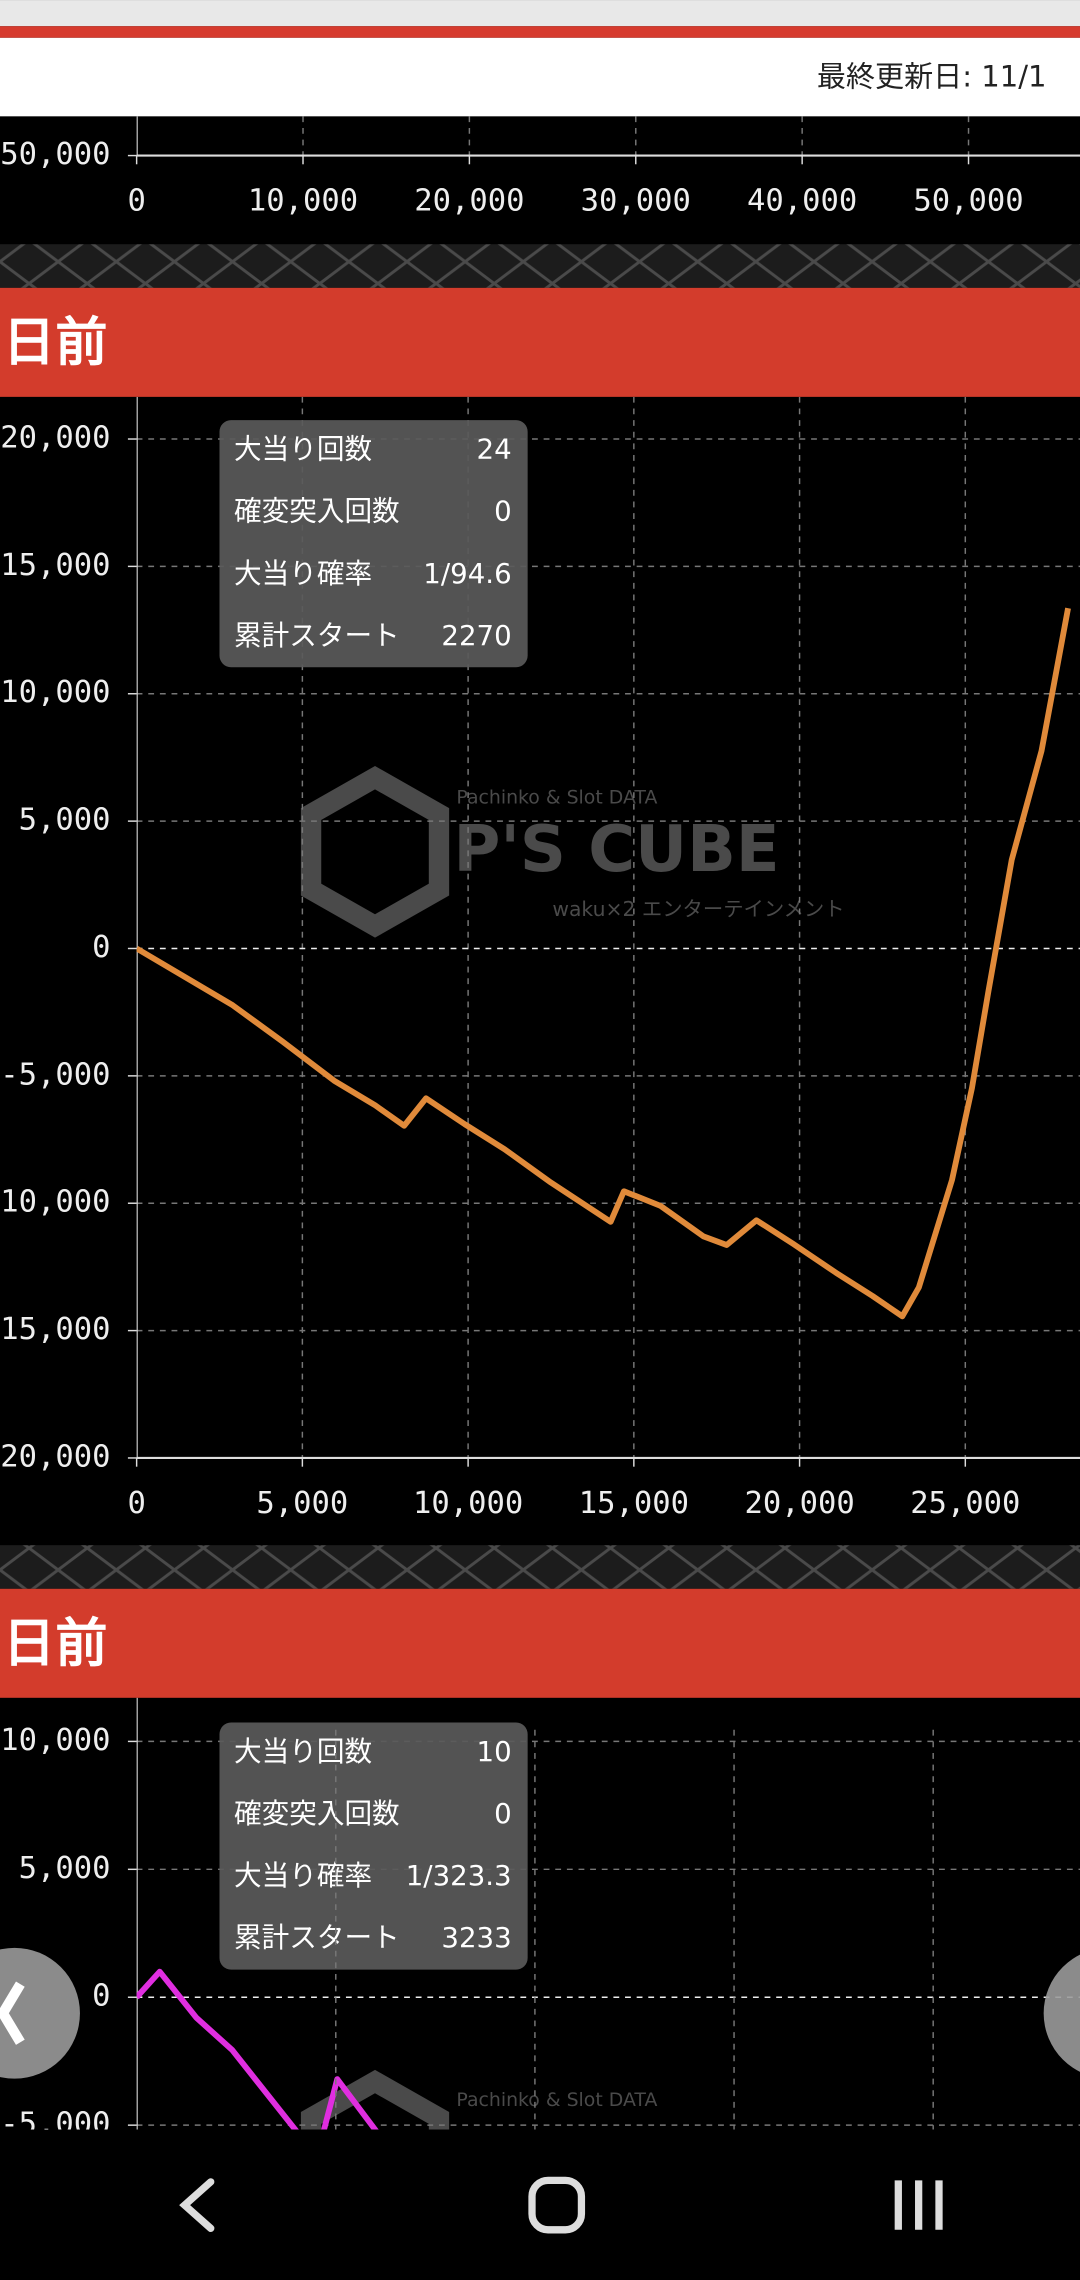 The image size is (1080, 2280). I want to click on x-tick-label: 25,000, so click(965, 1503).